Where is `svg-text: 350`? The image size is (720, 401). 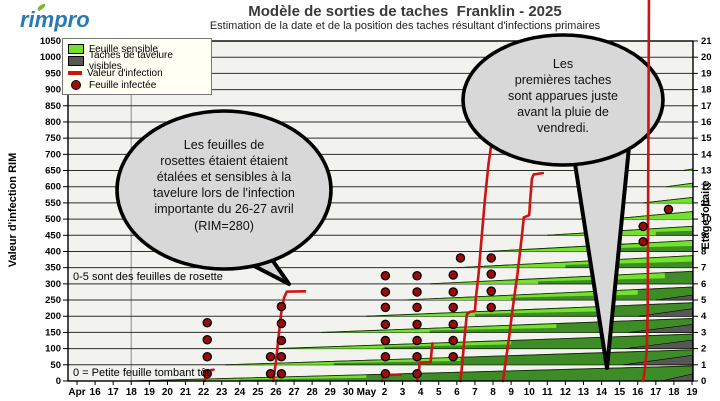
svg-text: 350 is located at coordinates (53, 268).